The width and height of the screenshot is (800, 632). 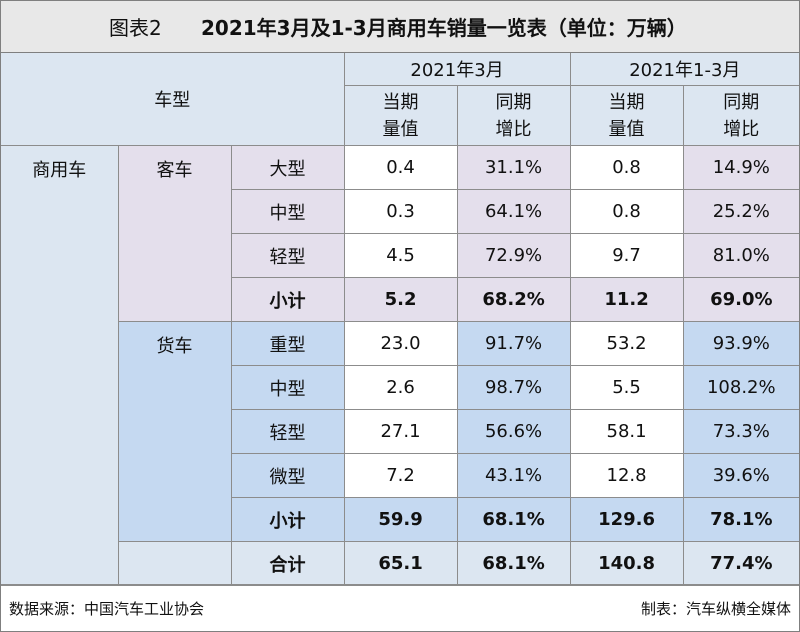 I want to click on value-cell: 27.1, so click(x=400, y=431).